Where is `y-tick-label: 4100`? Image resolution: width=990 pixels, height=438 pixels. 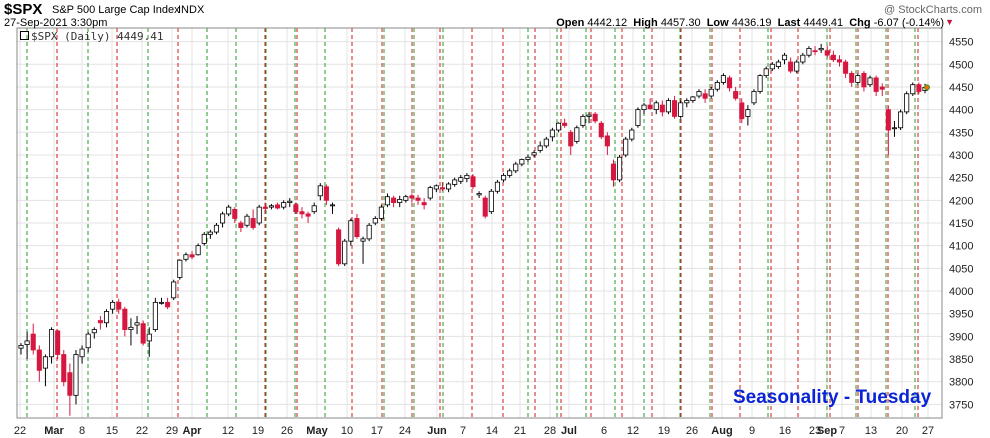 y-tick-label: 4100 is located at coordinates (961, 247).